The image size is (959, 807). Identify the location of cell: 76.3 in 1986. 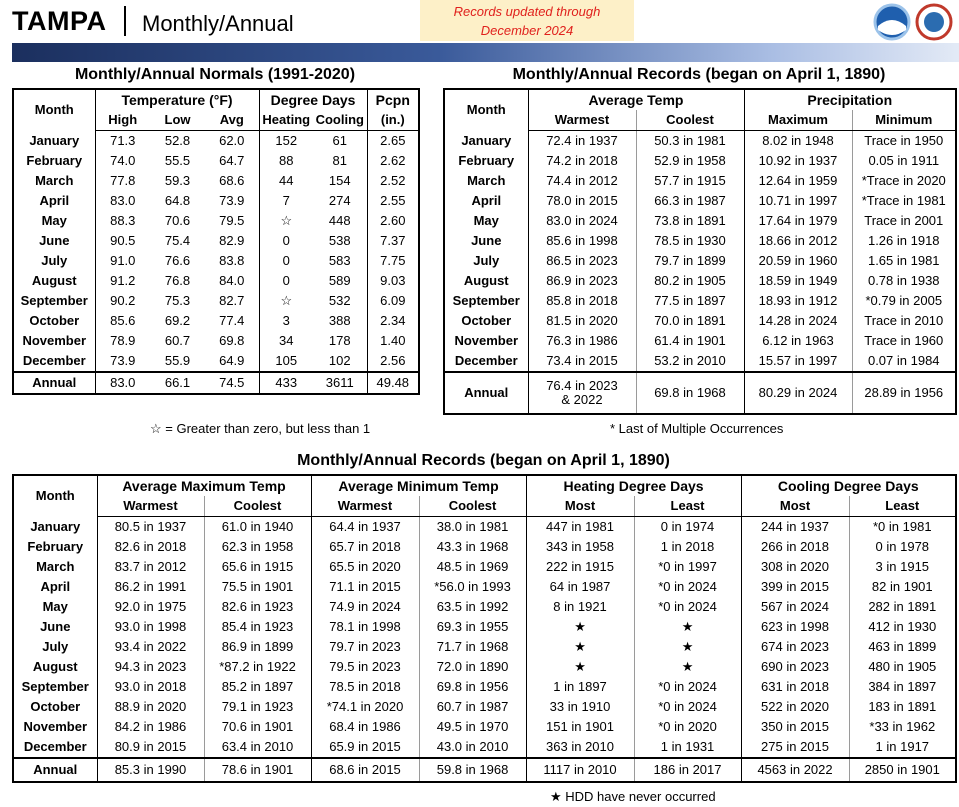
(581, 341).